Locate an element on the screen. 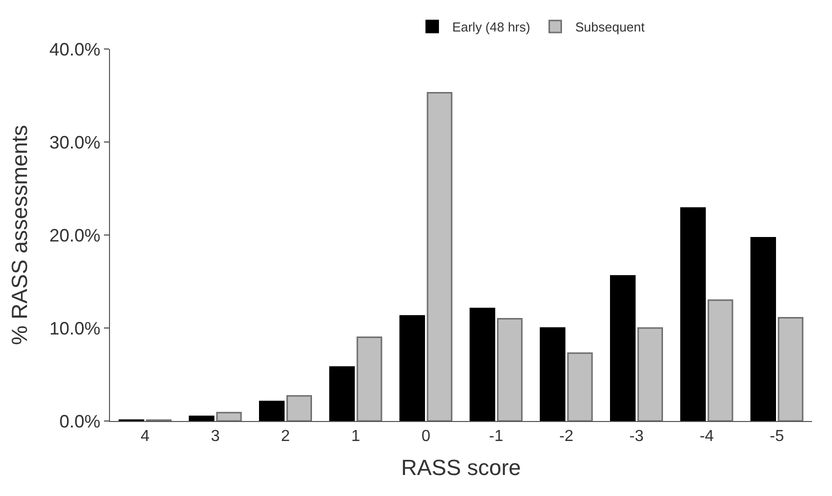 The height and width of the screenshot is (496, 832). y-tick-label: 10.0% is located at coordinates (74, 328).